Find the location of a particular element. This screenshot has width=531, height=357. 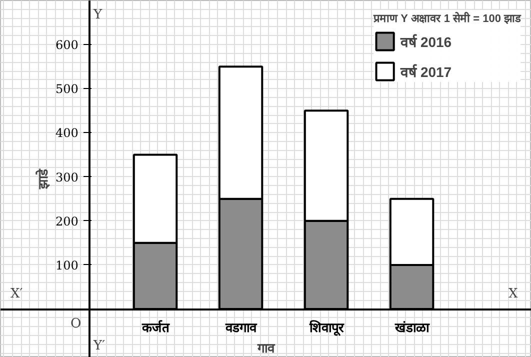

legend-label: वर्ष 2017 is located at coordinates (426, 71).